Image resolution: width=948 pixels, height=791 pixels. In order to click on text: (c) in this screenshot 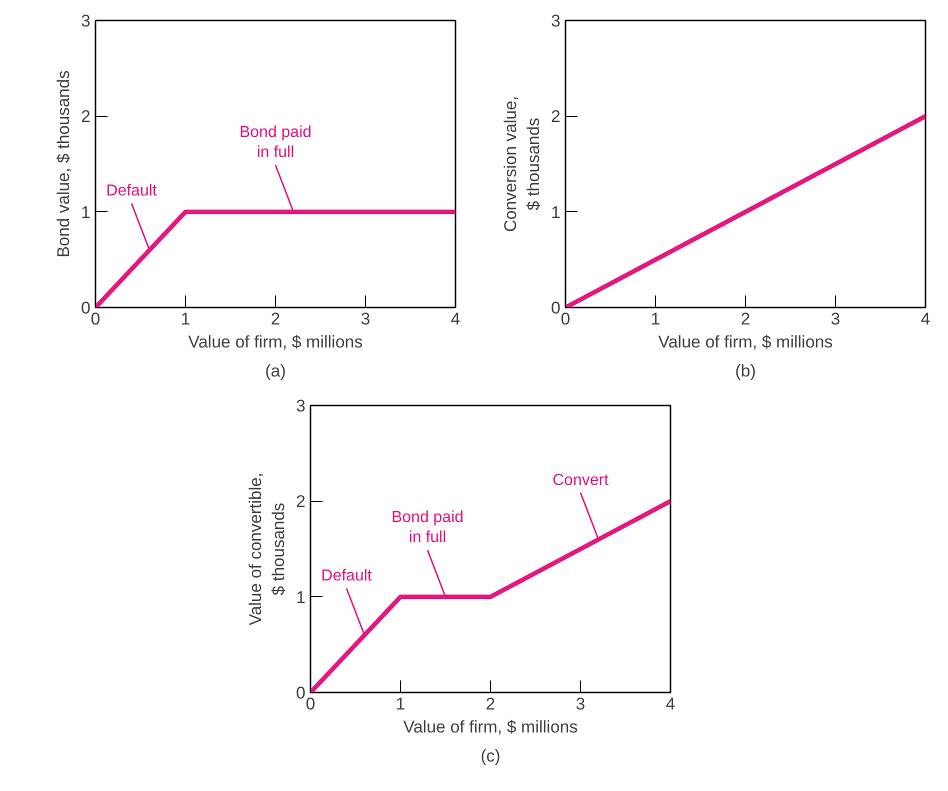, I will do `click(490, 756)`.